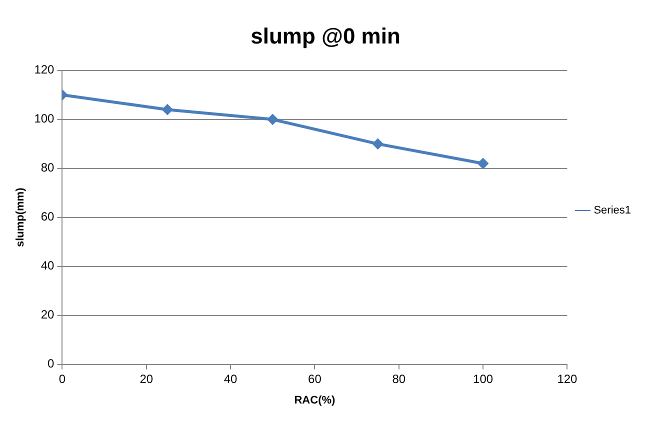 The width and height of the screenshot is (661, 421). Describe the element at coordinates (47, 265) in the screenshot. I see `y-tick-label: 40` at that location.